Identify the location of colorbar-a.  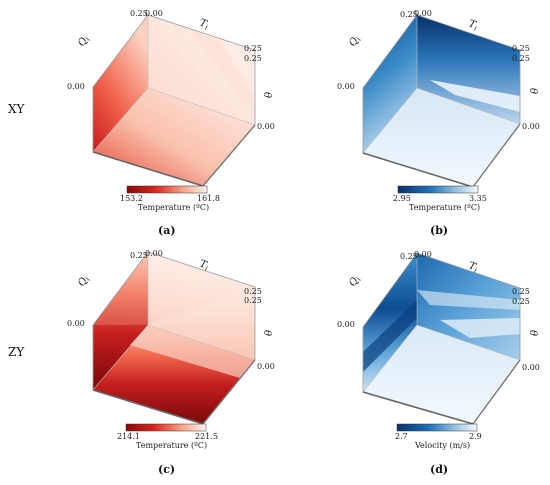
(167, 189).